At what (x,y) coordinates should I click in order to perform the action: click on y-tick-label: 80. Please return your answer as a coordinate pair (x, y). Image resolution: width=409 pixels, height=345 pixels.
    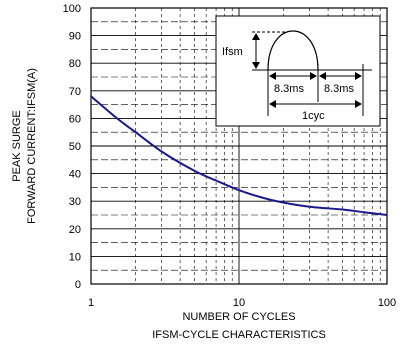
    Looking at the image, I should click on (75, 64).